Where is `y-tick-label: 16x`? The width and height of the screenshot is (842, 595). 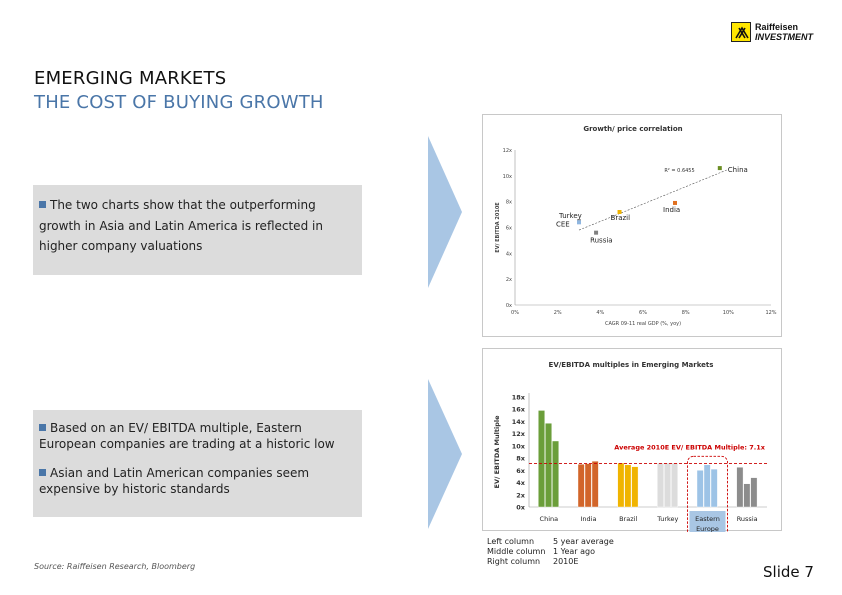
y-tick-label: 16x is located at coordinates (519, 410).